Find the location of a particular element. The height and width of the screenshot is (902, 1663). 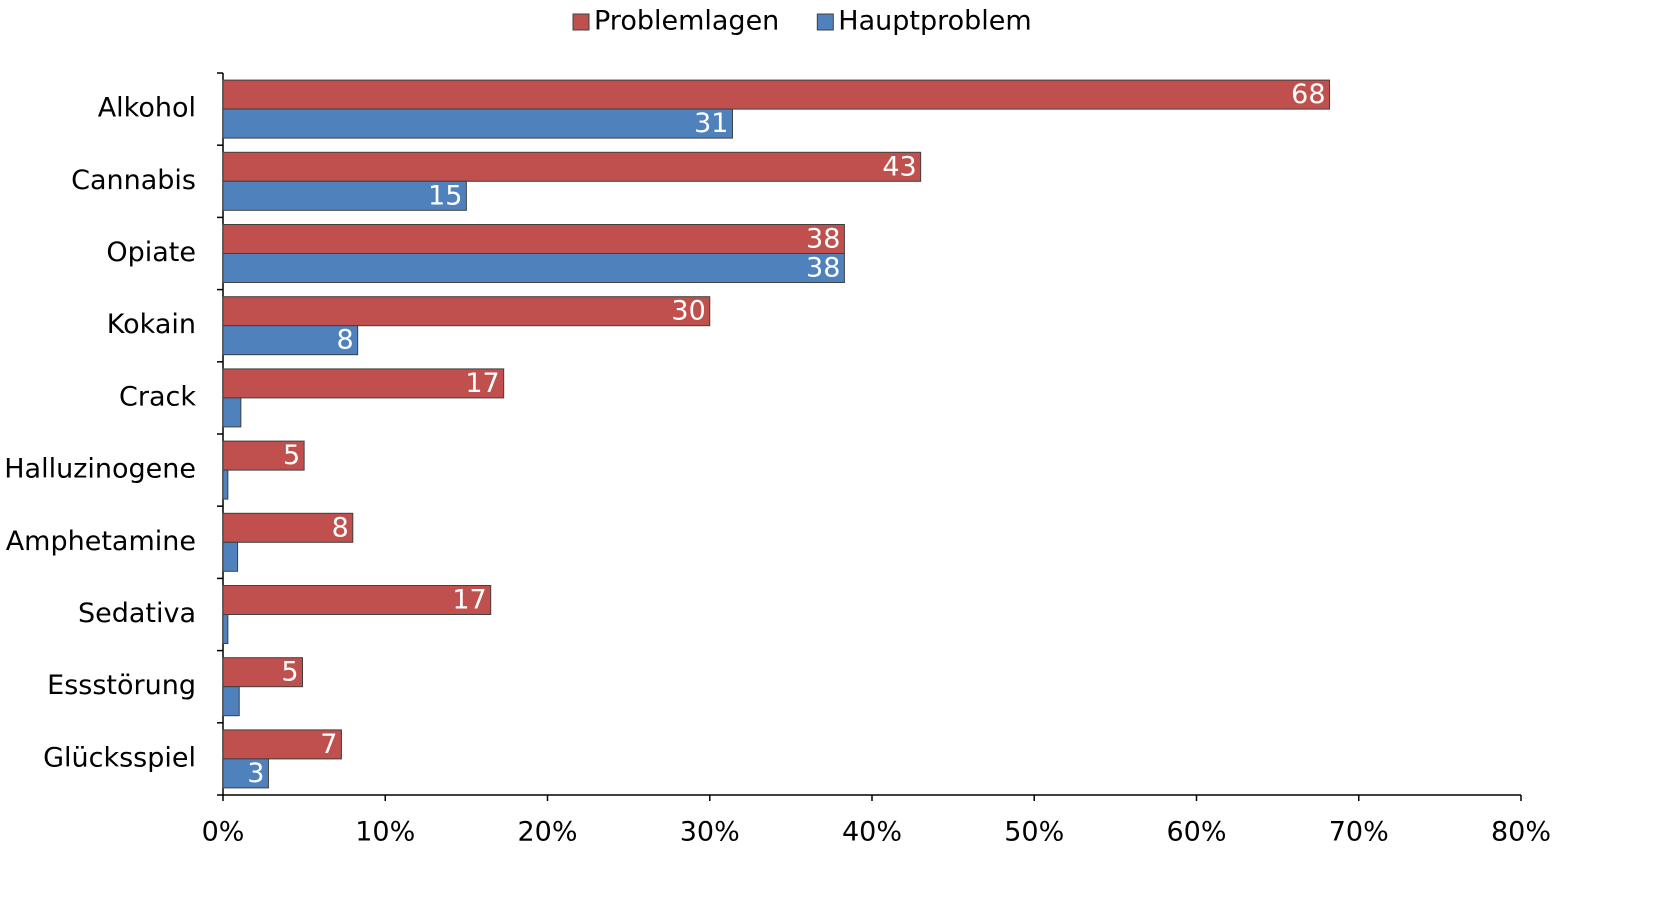

y-tick-label: Alkohol is located at coordinates (147, 108).